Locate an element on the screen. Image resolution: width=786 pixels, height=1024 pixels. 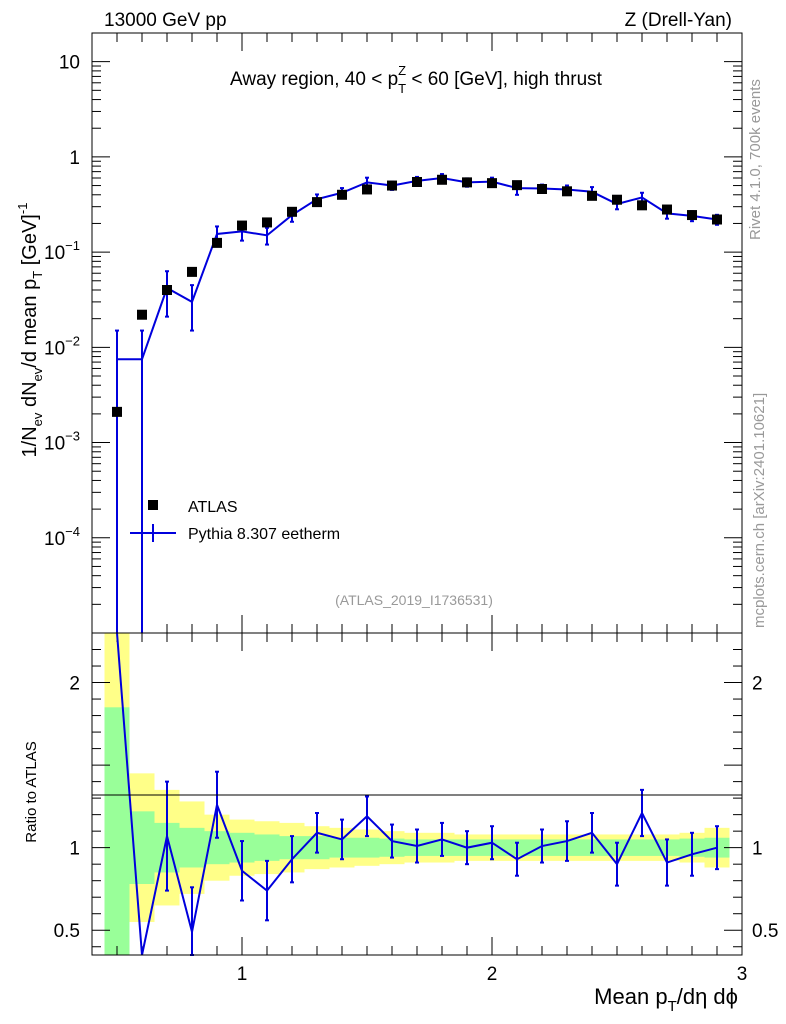
legend-label-pythia: Pythia 8.307 eetherm is located at coordinates (264, 534).